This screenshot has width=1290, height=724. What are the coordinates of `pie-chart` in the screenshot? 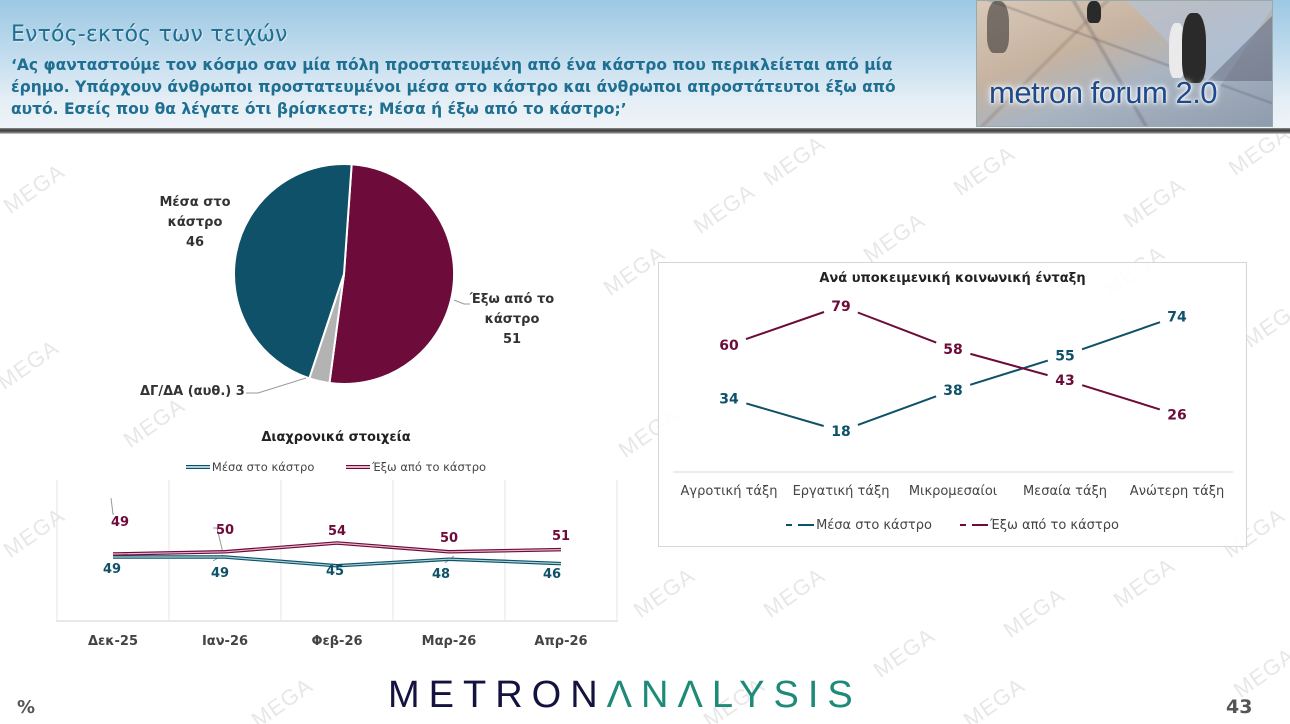 It's located at (344, 274).